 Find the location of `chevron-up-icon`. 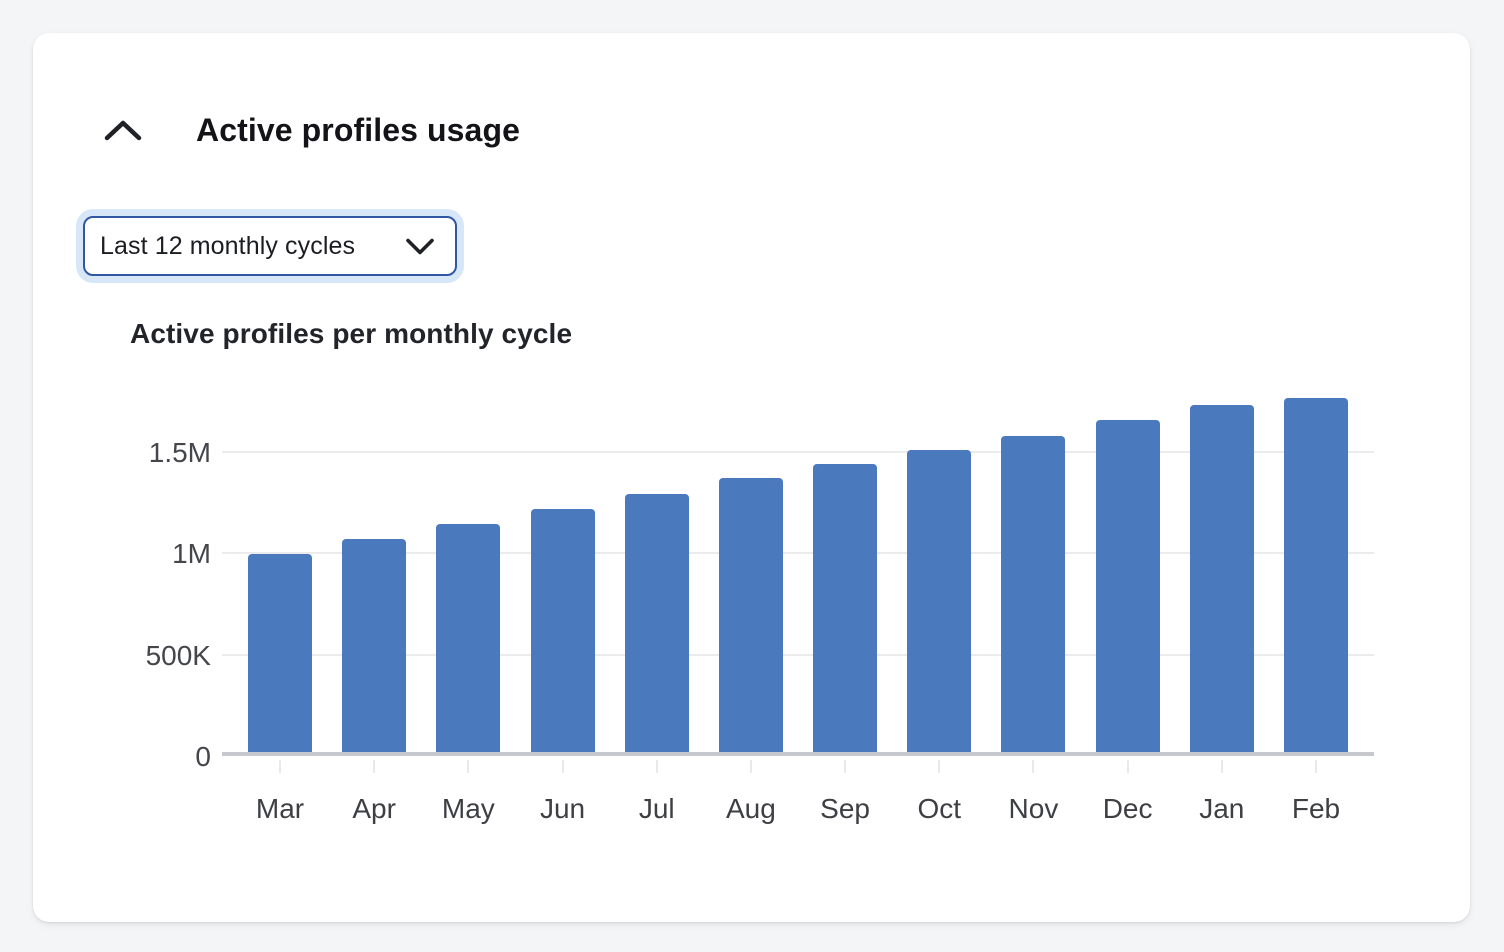

chevron-up-icon is located at coordinates (123, 130).